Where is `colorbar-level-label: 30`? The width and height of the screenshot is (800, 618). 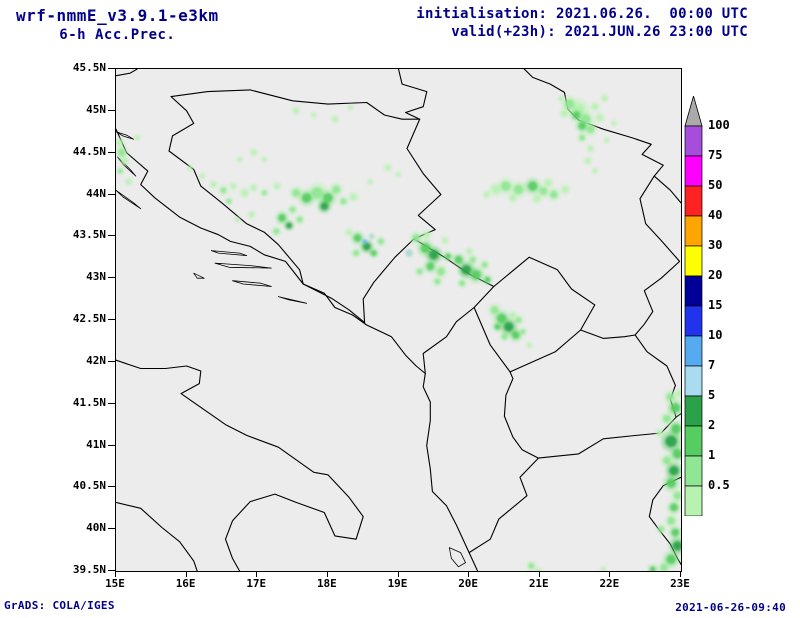 colorbar-level-label: 30 is located at coordinates (715, 245).